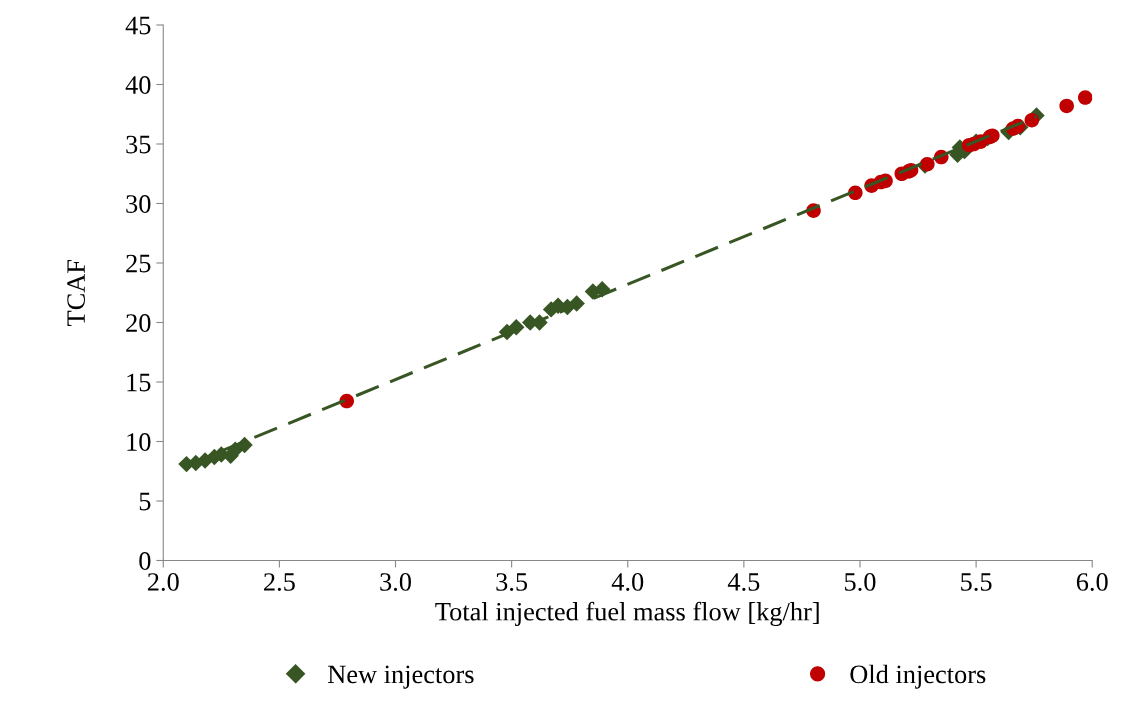  What do you see at coordinates (139, 442) in the screenshot?
I see `y-tick-label: 10` at bounding box center [139, 442].